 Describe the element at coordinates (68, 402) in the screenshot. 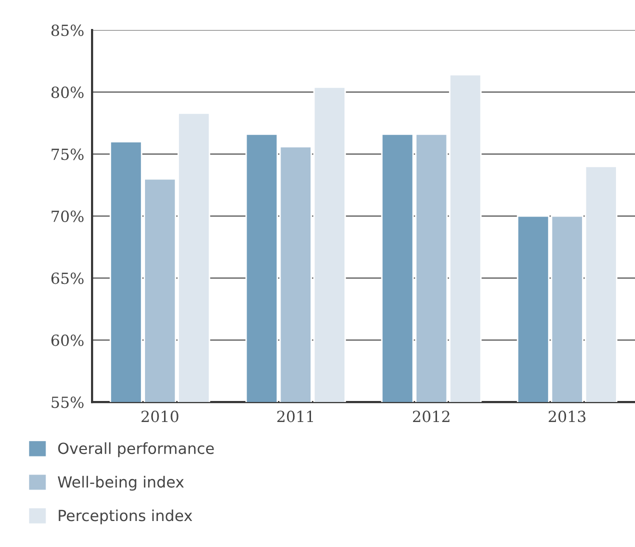

I see `y-tick-label: 55%` at that location.